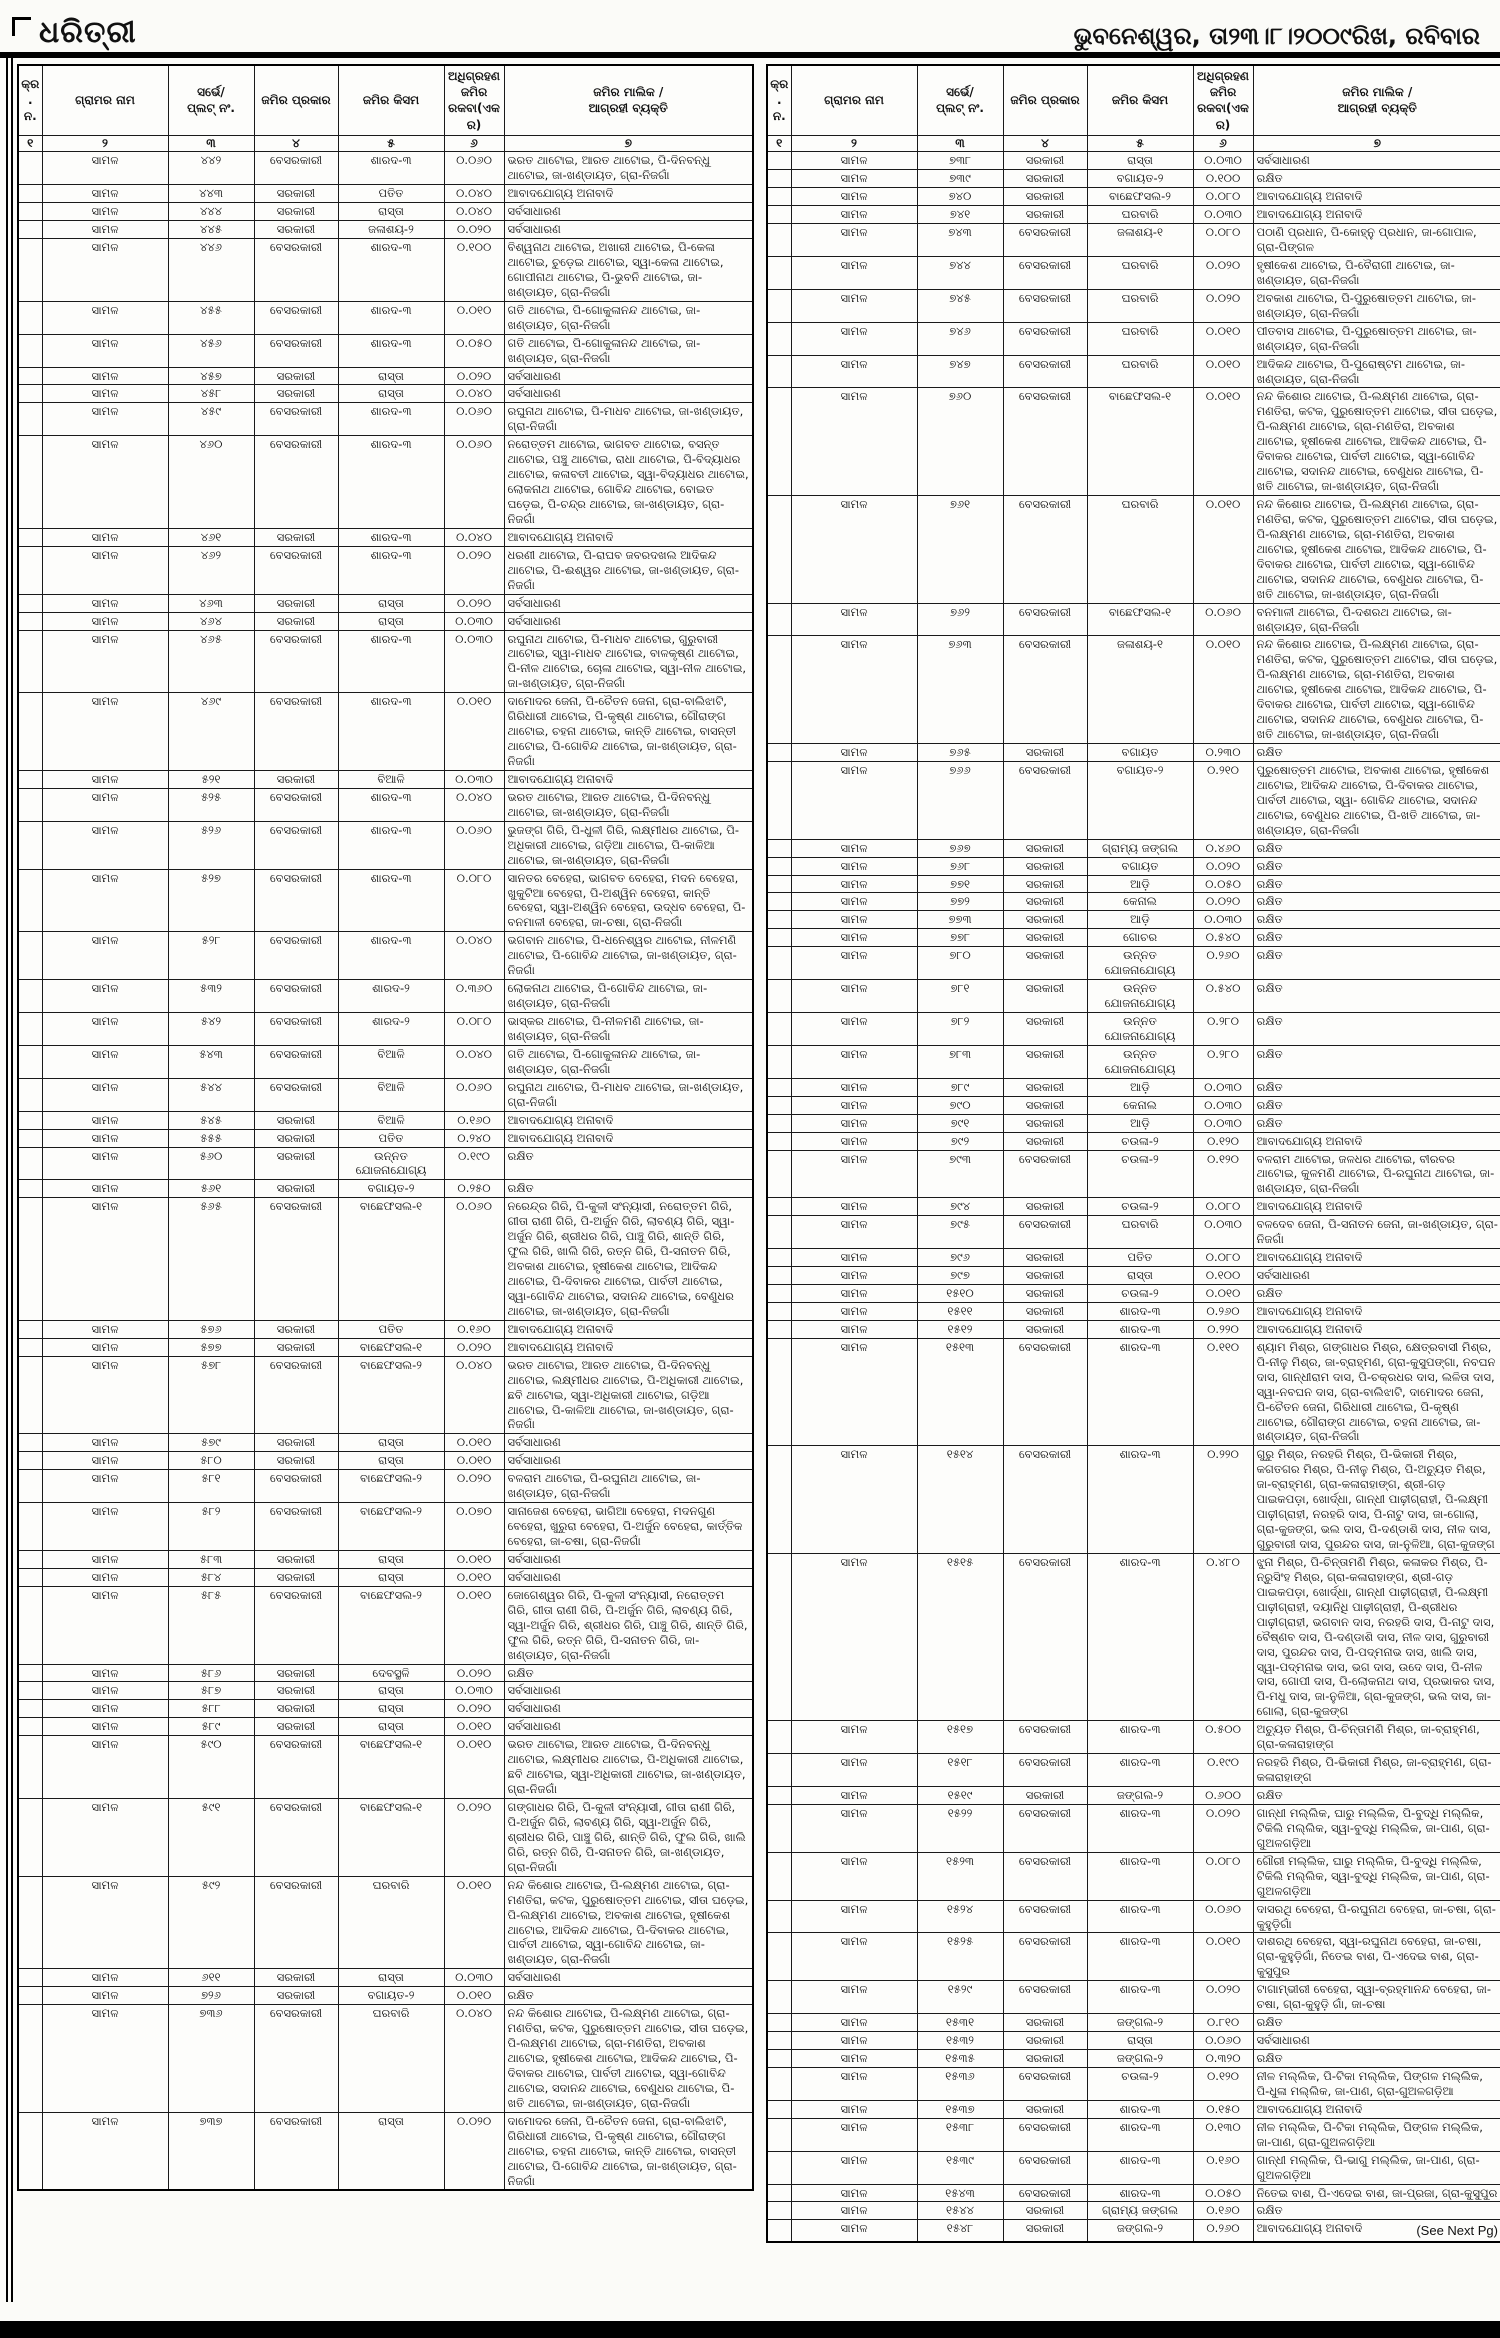 This screenshot has width=1500, height=2338. Describe the element at coordinates (960, 240) in the screenshot. I see `cell-survey-plot-no: ୭୪୩` at that location.